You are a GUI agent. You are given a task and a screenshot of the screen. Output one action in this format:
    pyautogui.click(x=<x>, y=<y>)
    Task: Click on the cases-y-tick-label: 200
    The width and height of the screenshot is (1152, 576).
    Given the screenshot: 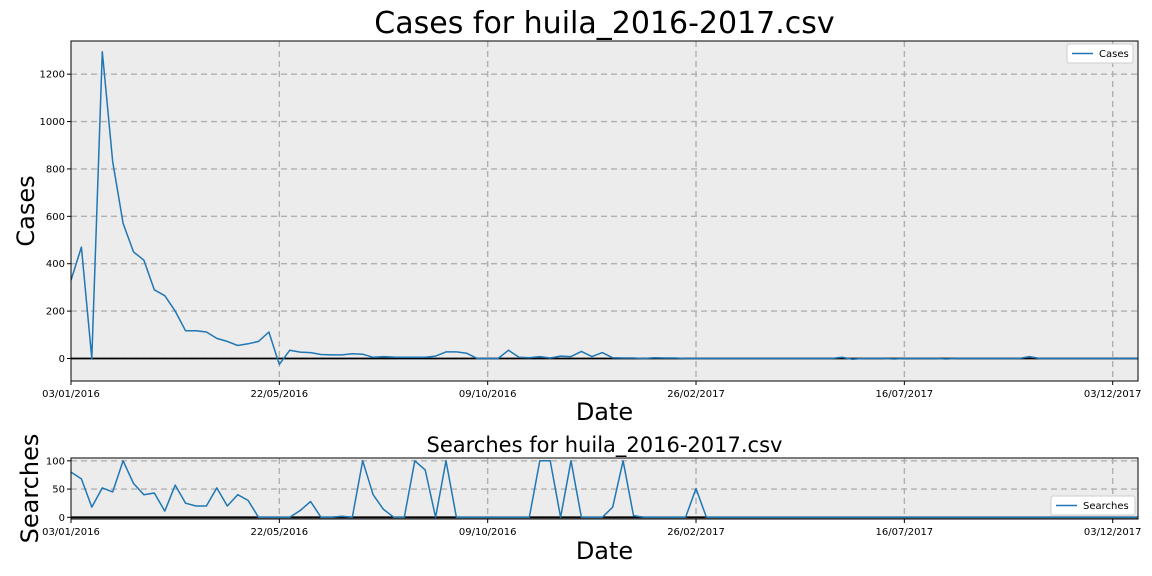 What is the action you would take?
    pyautogui.click(x=55, y=312)
    